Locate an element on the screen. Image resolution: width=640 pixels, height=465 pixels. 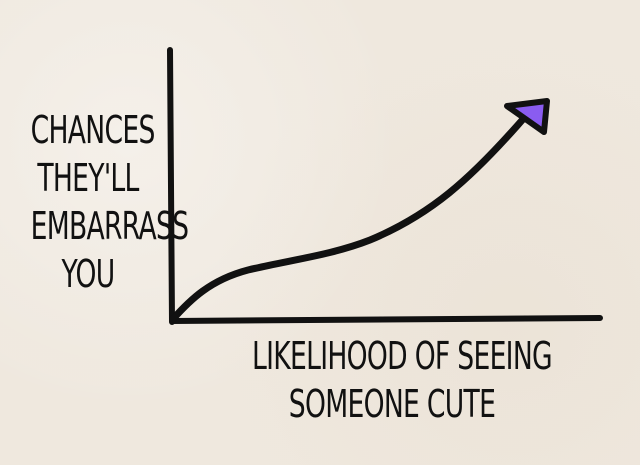
x-axis-label-line-1: LIKELIHOOD OF SEEING is located at coordinates (402, 356).